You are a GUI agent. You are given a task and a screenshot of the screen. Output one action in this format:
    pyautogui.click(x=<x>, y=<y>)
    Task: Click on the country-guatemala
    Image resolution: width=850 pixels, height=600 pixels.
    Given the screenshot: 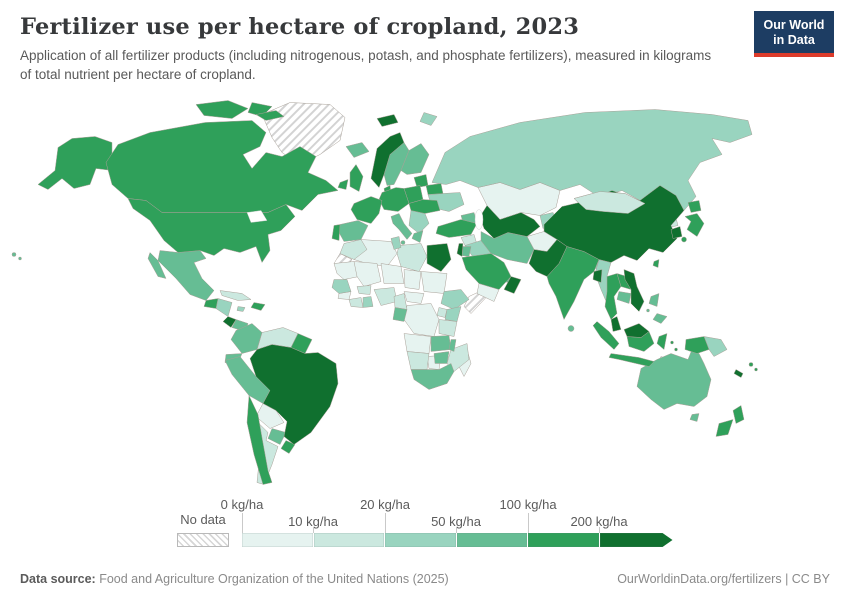 What is the action you would take?
    pyautogui.click(x=211, y=303)
    